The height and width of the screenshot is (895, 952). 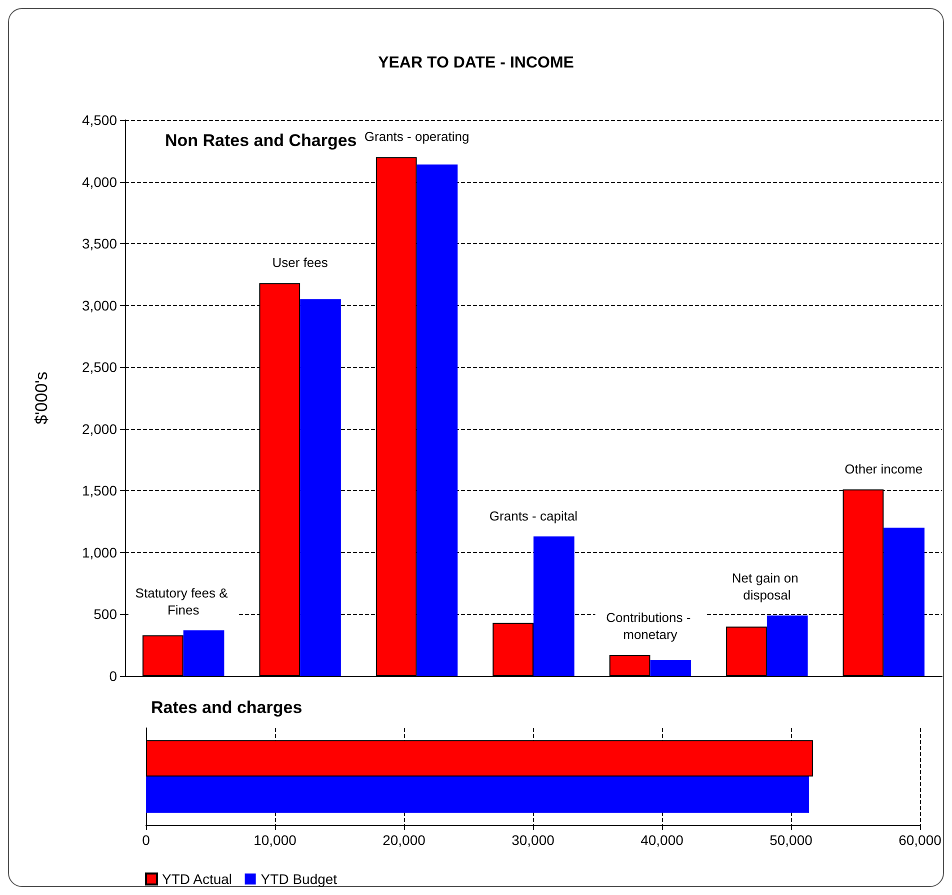 I want to click on chart-title: Rates and charges, so click(x=226, y=707).